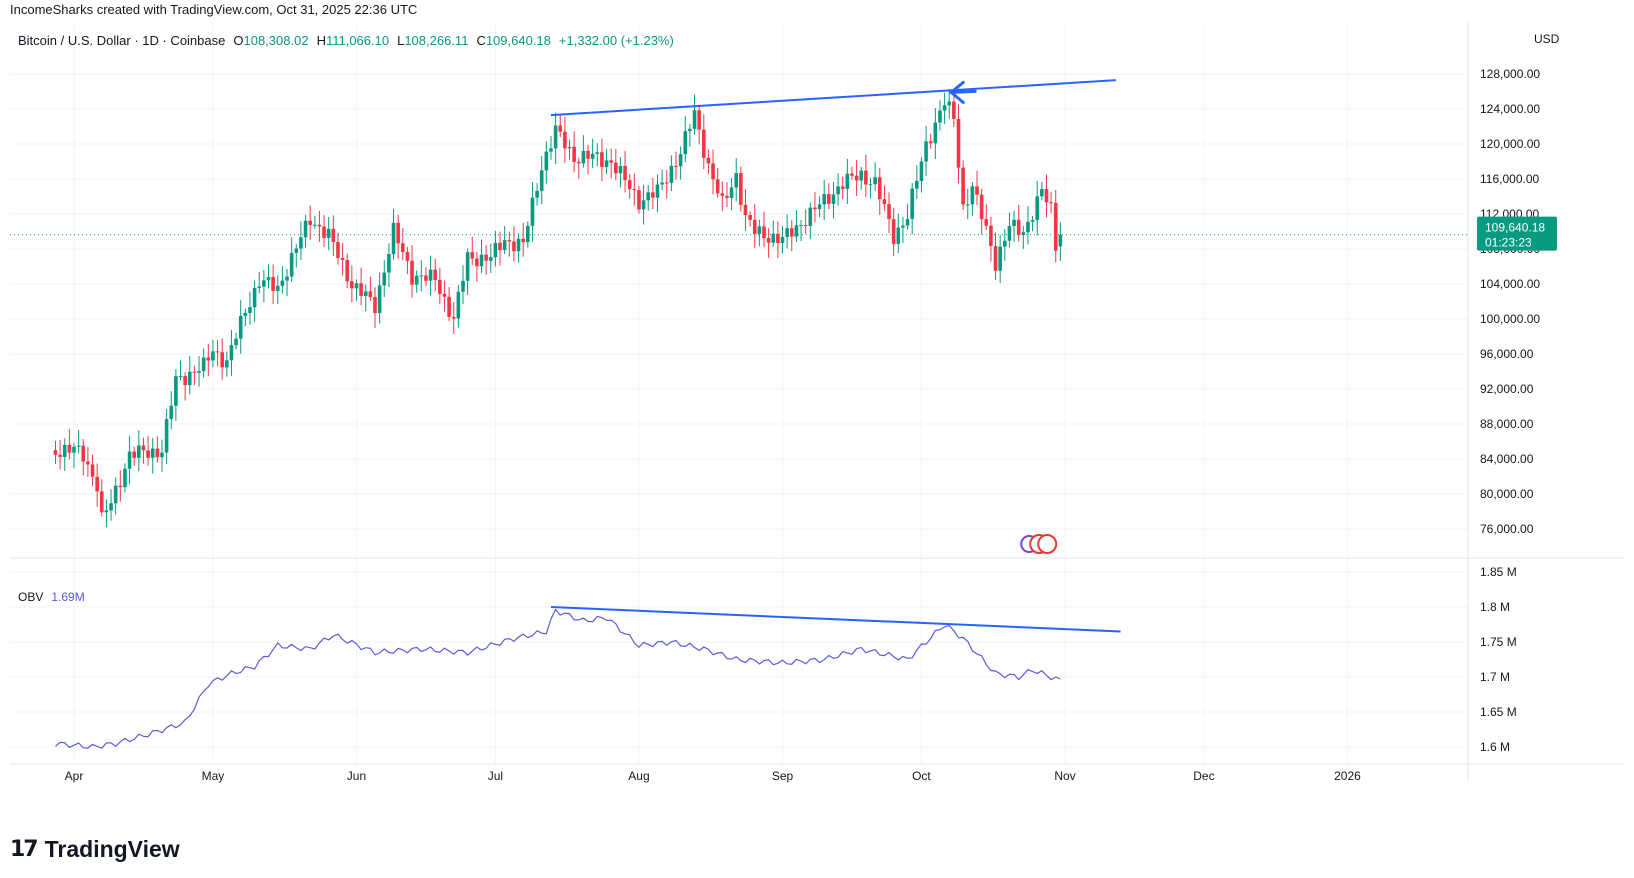 Image resolution: width=1634 pixels, height=878 pixels. What do you see at coordinates (1039, 544) in the screenshot?
I see `event-badges-icon` at bounding box center [1039, 544].